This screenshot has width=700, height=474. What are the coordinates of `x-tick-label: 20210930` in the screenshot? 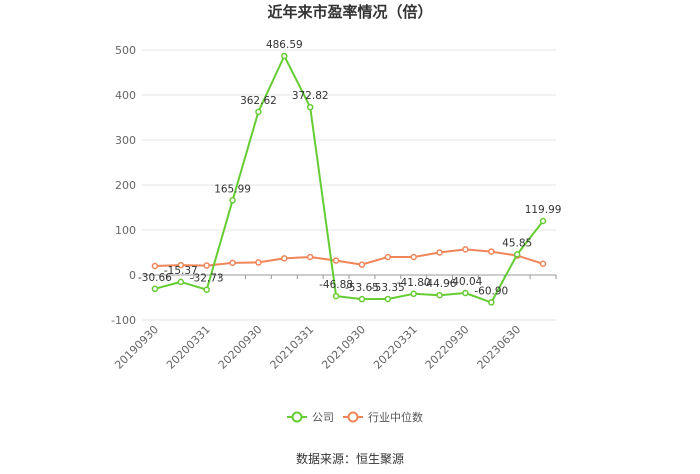 It's located at (343, 347).